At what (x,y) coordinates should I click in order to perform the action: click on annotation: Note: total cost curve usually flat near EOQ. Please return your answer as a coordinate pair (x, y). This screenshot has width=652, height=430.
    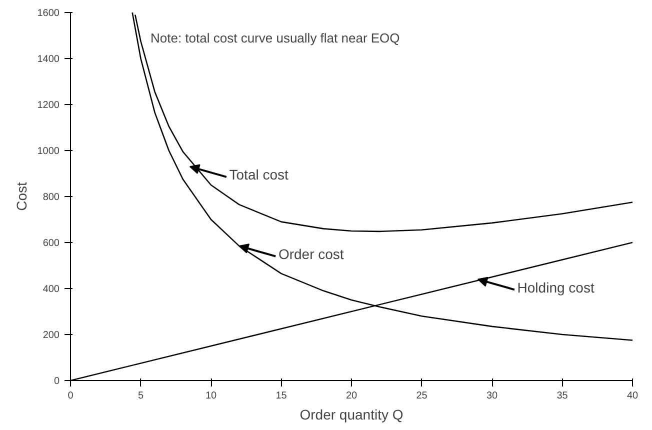
    Looking at the image, I should click on (275, 38).